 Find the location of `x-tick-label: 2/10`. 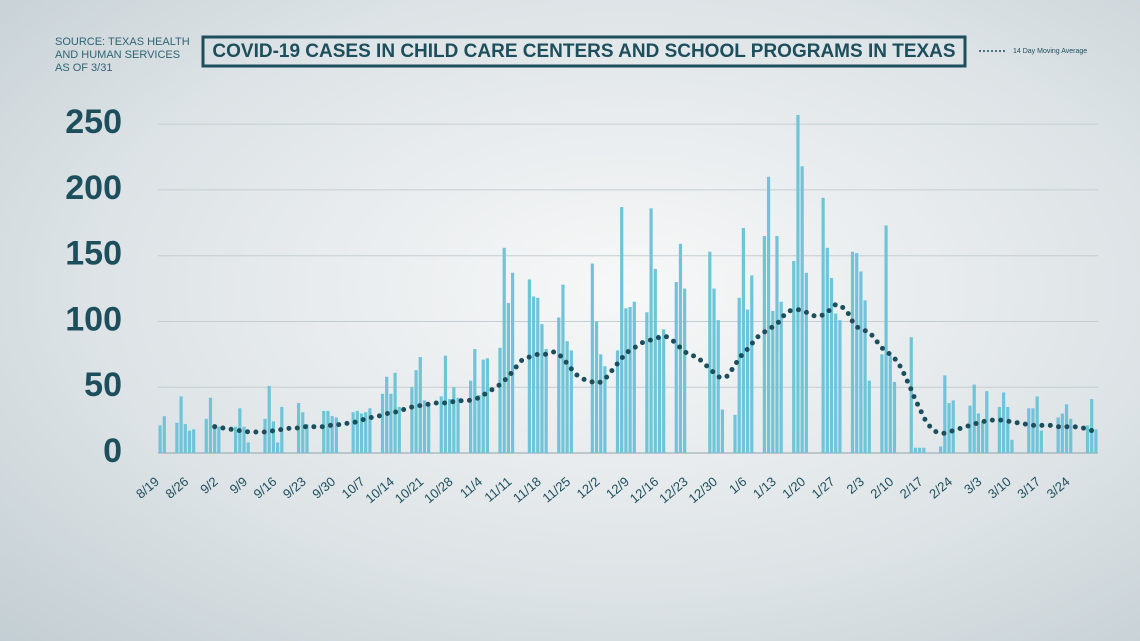

x-tick-label: 2/10 is located at coordinates (881, 488).